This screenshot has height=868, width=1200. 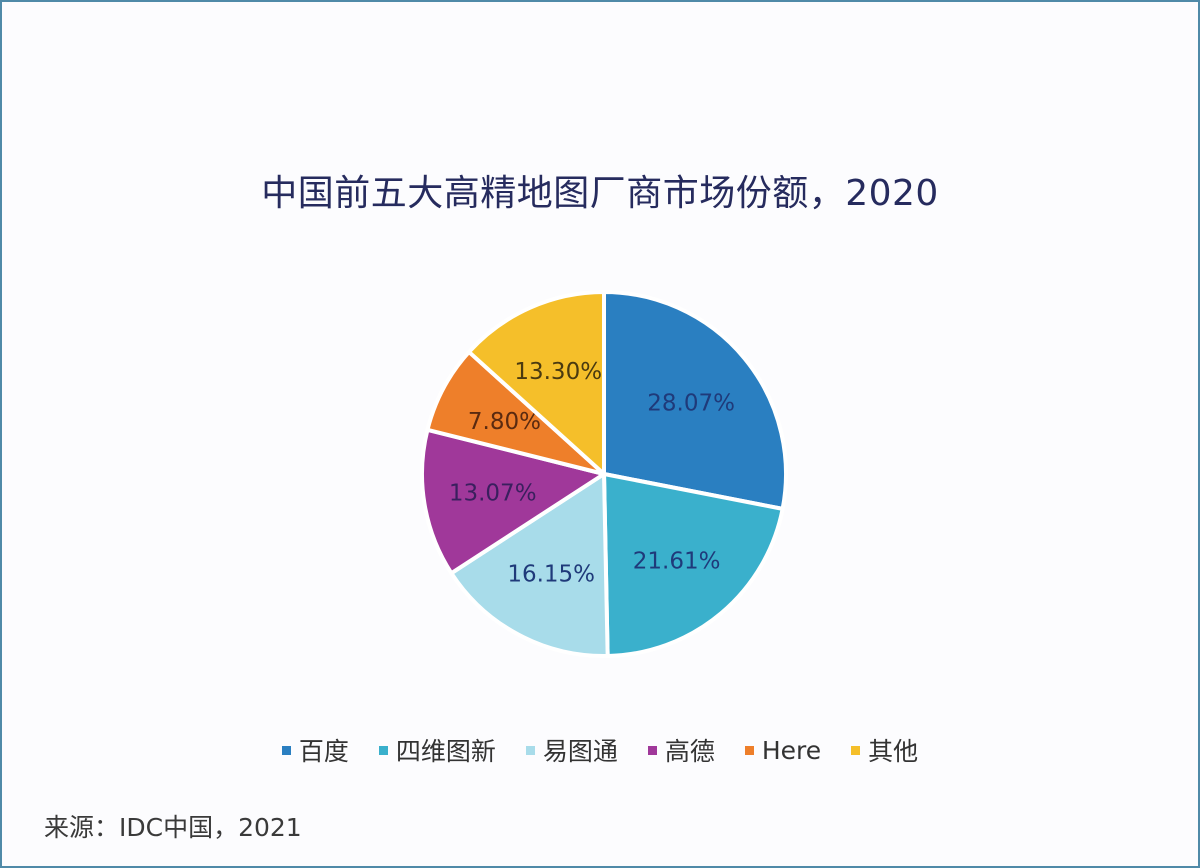 What do you see at coordinates (323, 751) in the screenshot?
I see `legend-label: 百度` at bounding box center [323, 751].